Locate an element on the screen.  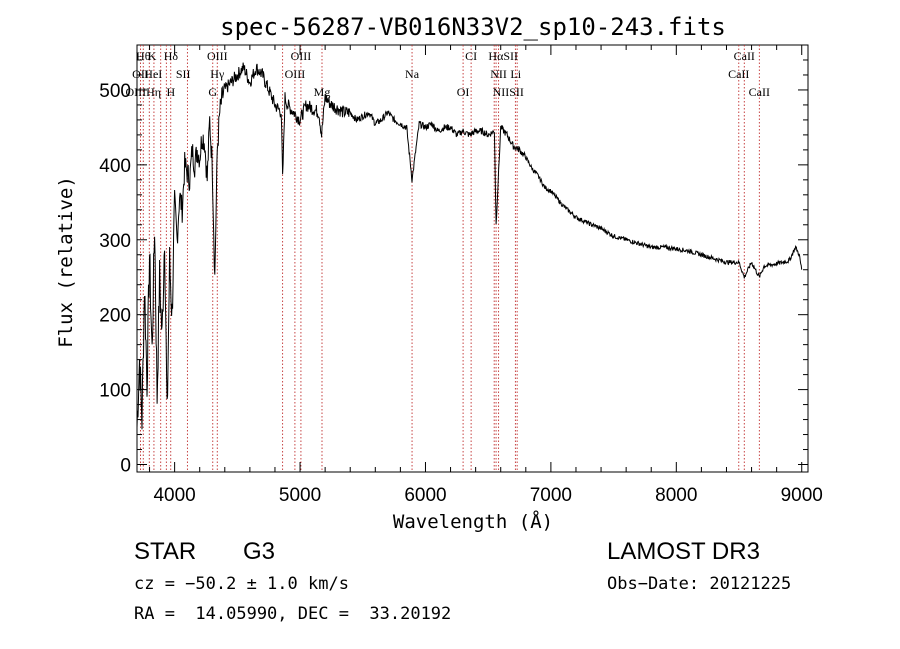
line-id-label: Hθ is located at coordinates (143, 56).